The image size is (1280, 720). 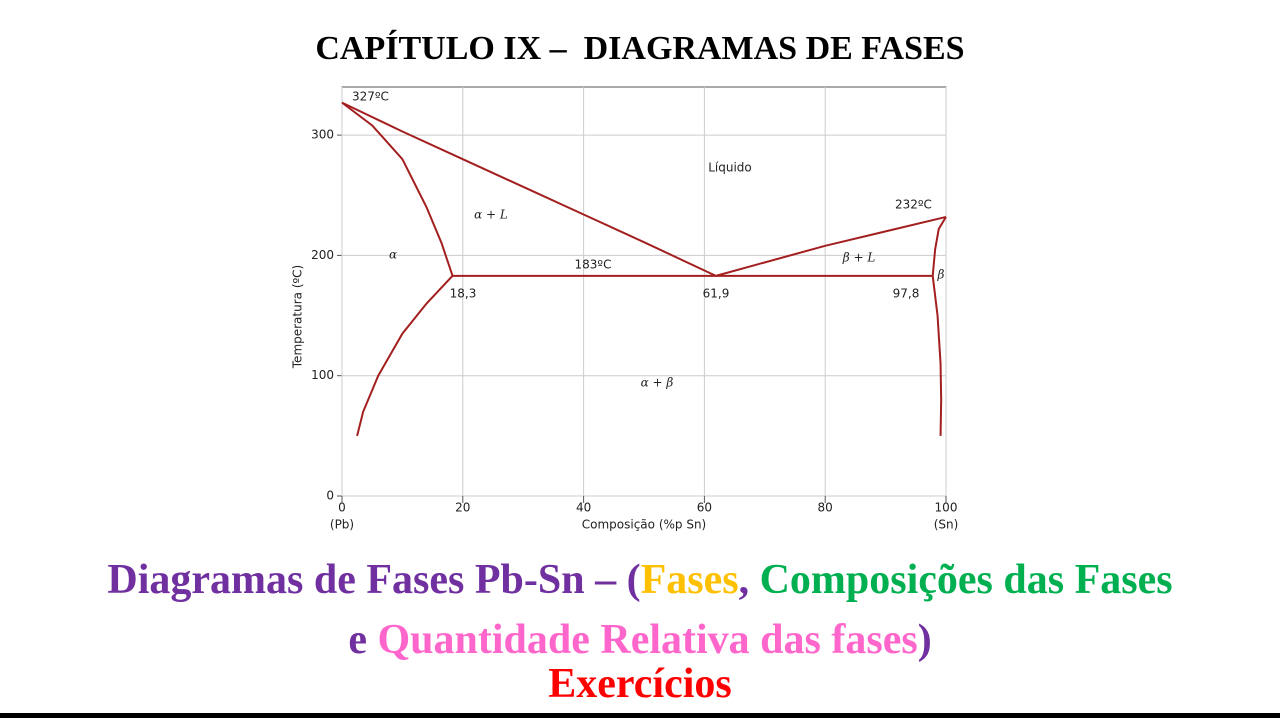 I want to click on footer-text: Exercícios, so click(x=640, y=684).